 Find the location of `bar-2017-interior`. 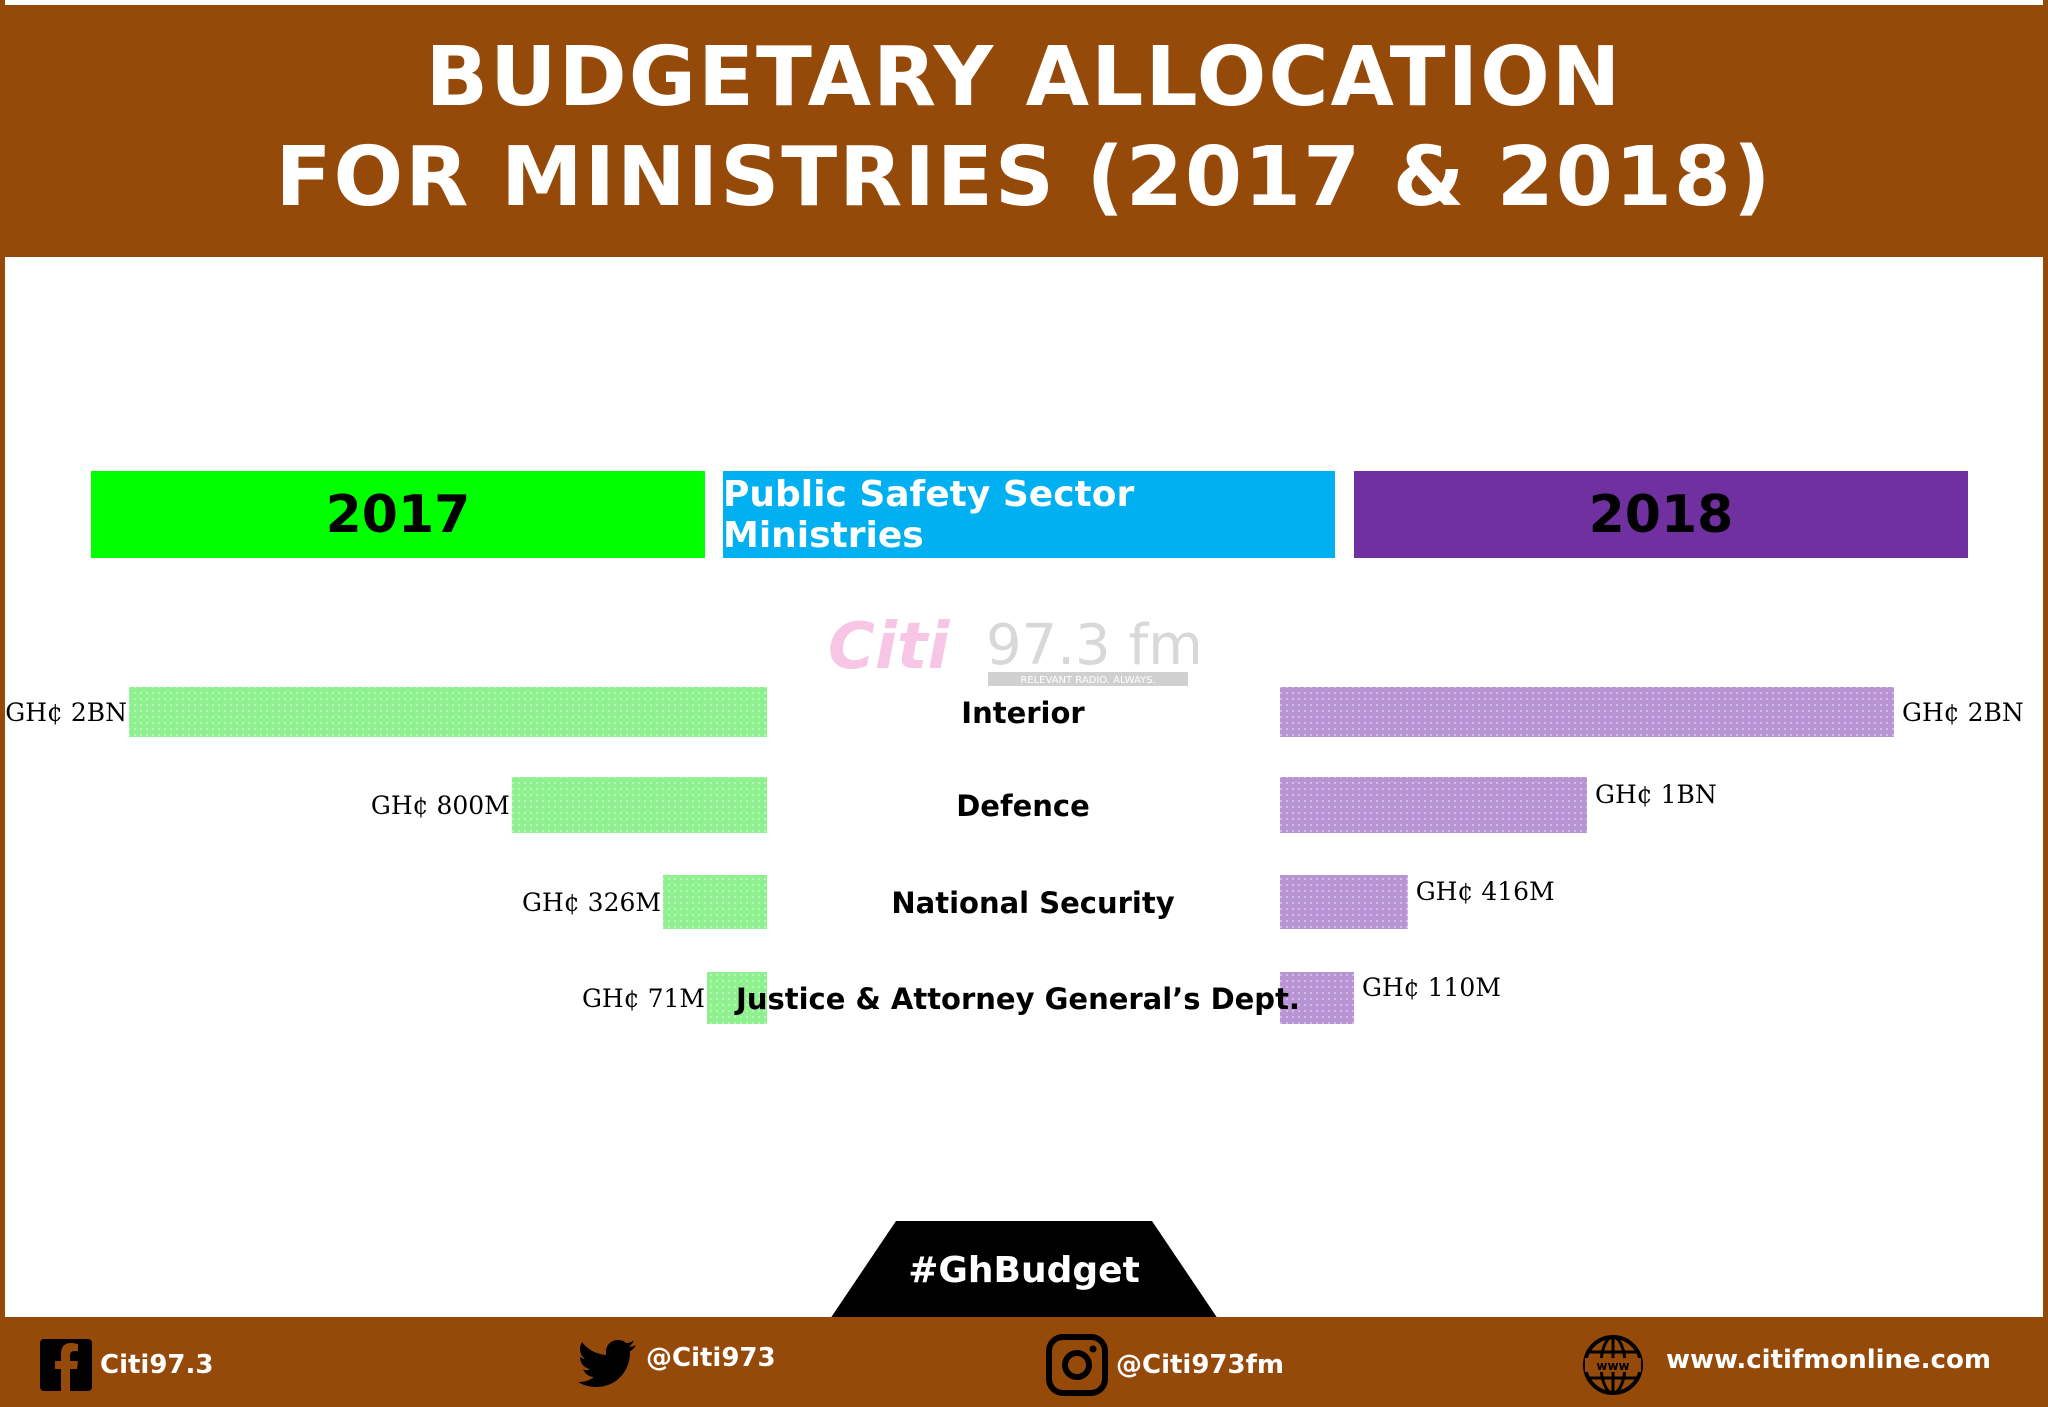

bar-2017-interior is located at coordinates (448, 712).